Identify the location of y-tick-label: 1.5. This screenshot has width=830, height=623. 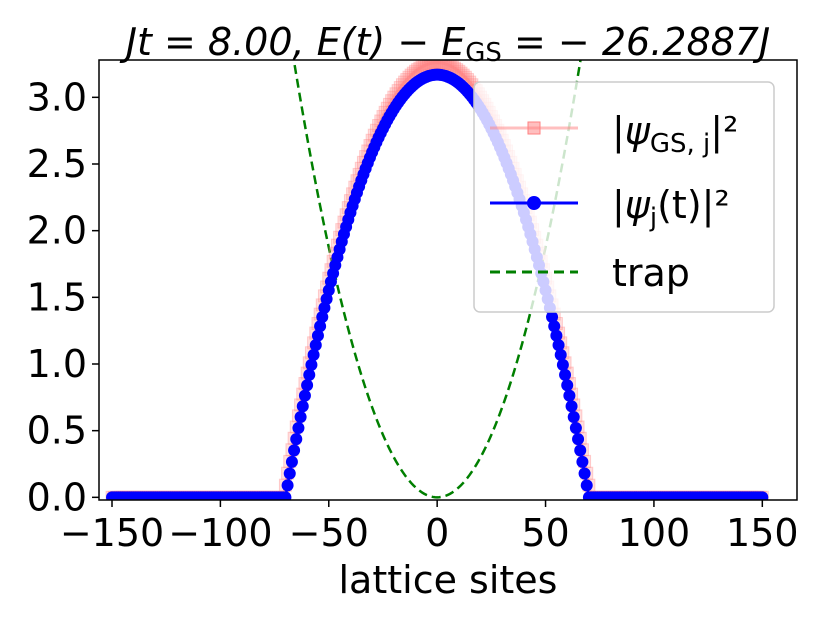
(57, 297).